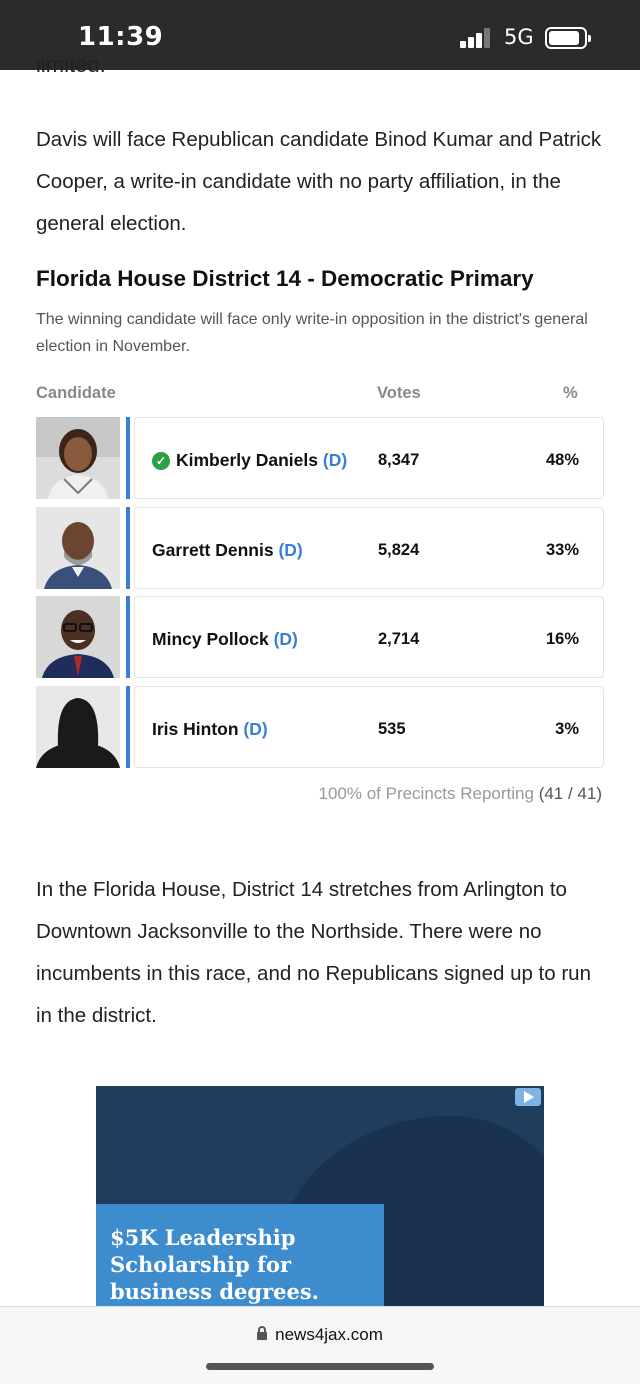 Image resolution: width=640 pixels, height=1384 pixels. I want to click on browser-address-bar: news4jax.com, so click(320, 1345).